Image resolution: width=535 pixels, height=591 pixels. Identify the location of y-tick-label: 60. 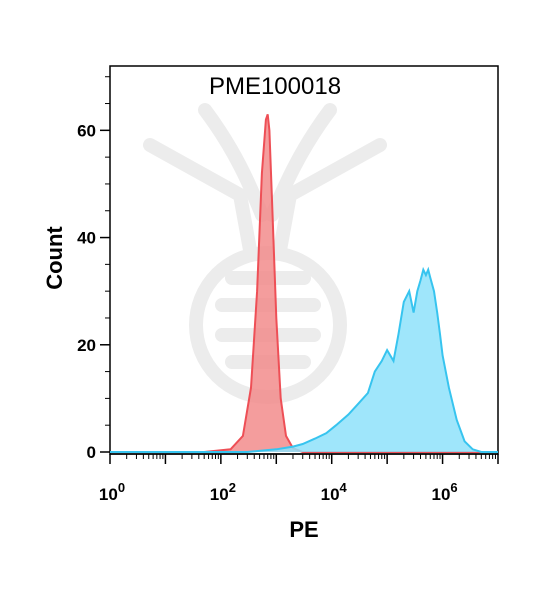
(86, 130).